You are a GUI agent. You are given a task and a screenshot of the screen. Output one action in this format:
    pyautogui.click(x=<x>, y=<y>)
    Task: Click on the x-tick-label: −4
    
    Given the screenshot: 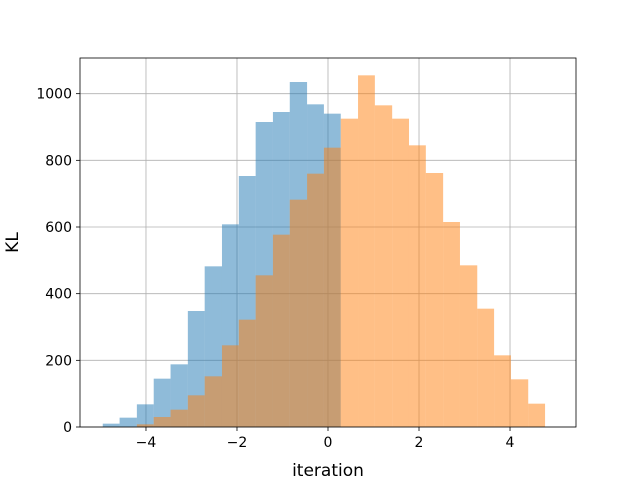 What is the action you would take?
    pyautogui.click(x=146, y=443)
    